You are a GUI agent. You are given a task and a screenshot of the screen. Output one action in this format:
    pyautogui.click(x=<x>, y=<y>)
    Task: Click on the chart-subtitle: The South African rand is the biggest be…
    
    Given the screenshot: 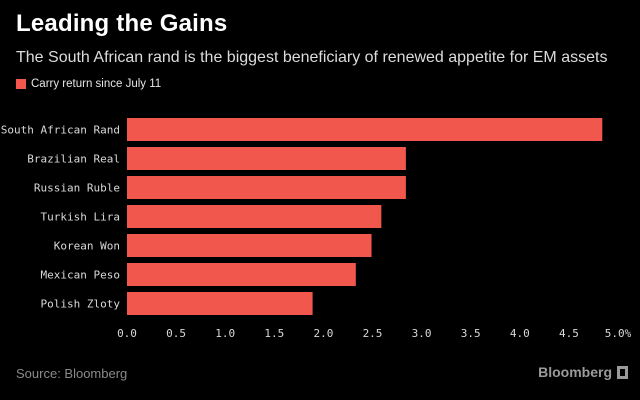 What is the action you would take?
    pyautogui.click(x=312, y=57)
    